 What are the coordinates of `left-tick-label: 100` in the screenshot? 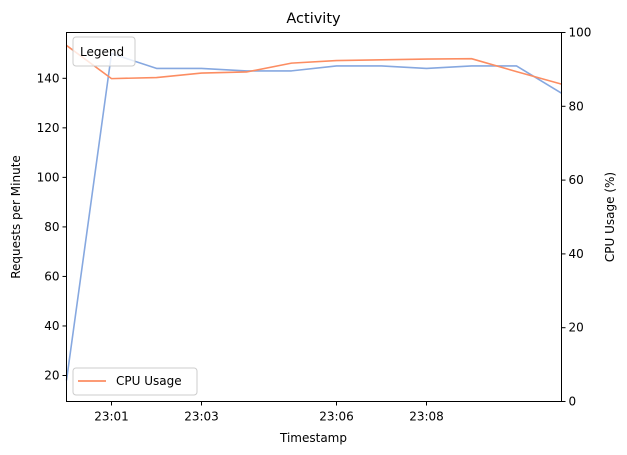 It's located at (48, 177).